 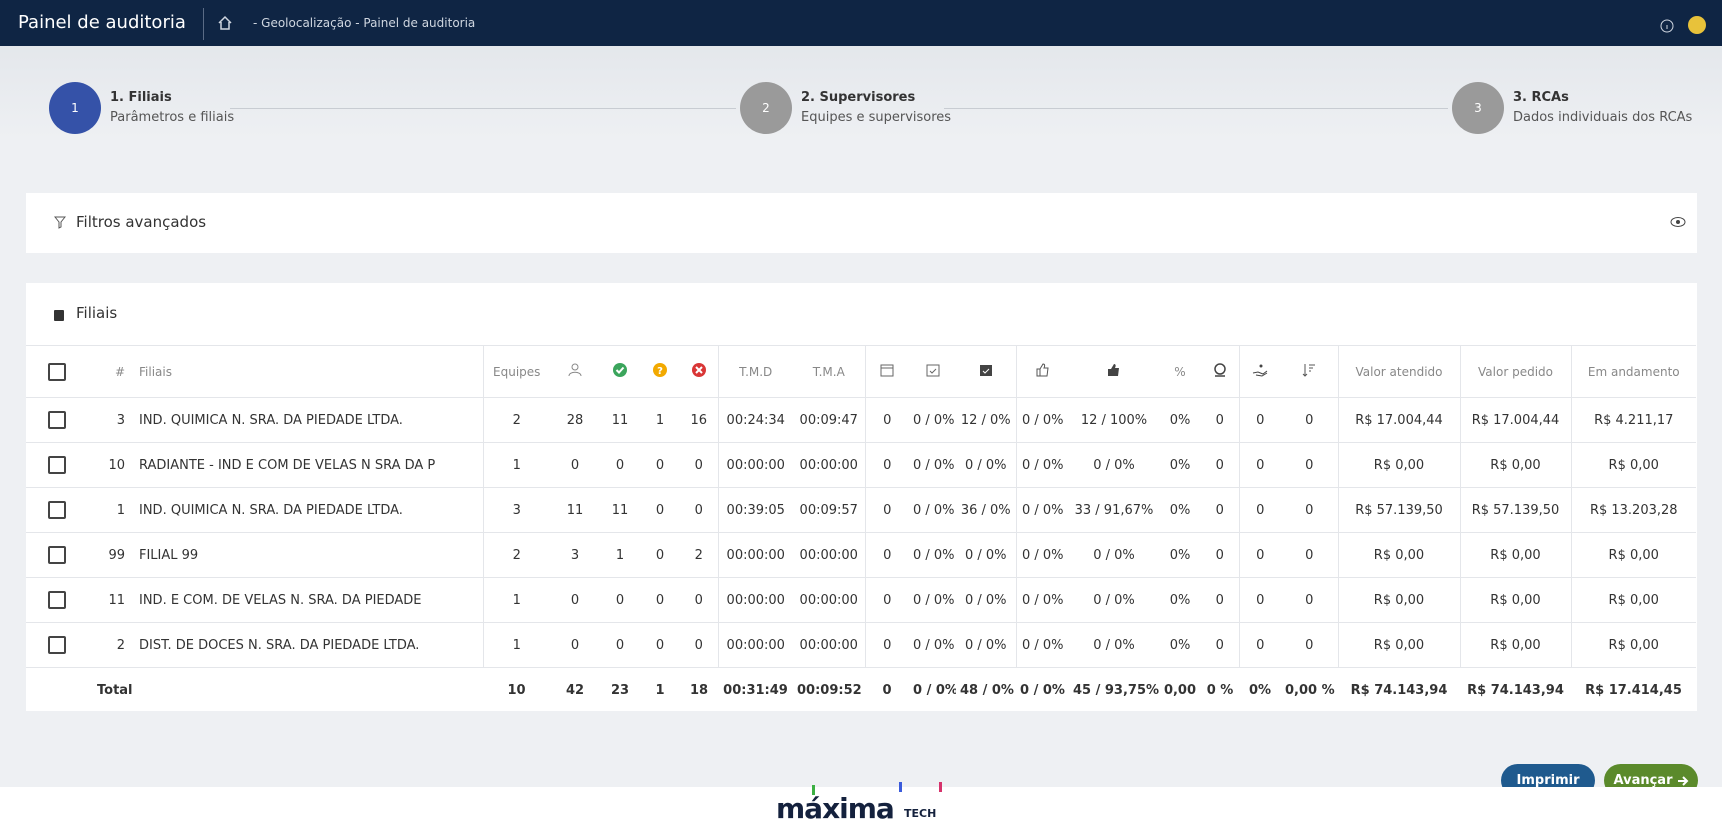 I want to click on column-header: T.M.D, so click(x=756, y=371).